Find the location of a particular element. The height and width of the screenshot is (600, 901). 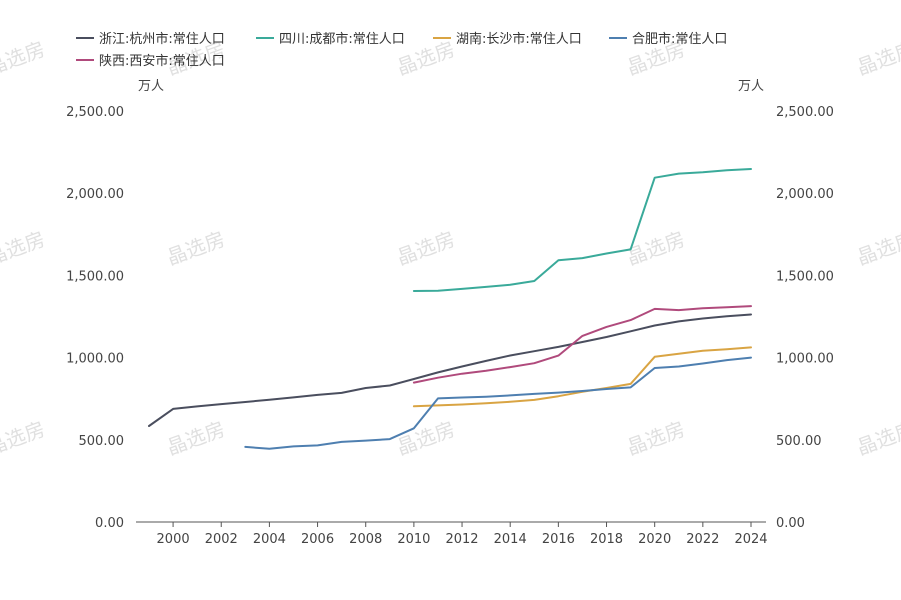

y-tick-label-left: 0.00 is located at coordinates (109, 523).